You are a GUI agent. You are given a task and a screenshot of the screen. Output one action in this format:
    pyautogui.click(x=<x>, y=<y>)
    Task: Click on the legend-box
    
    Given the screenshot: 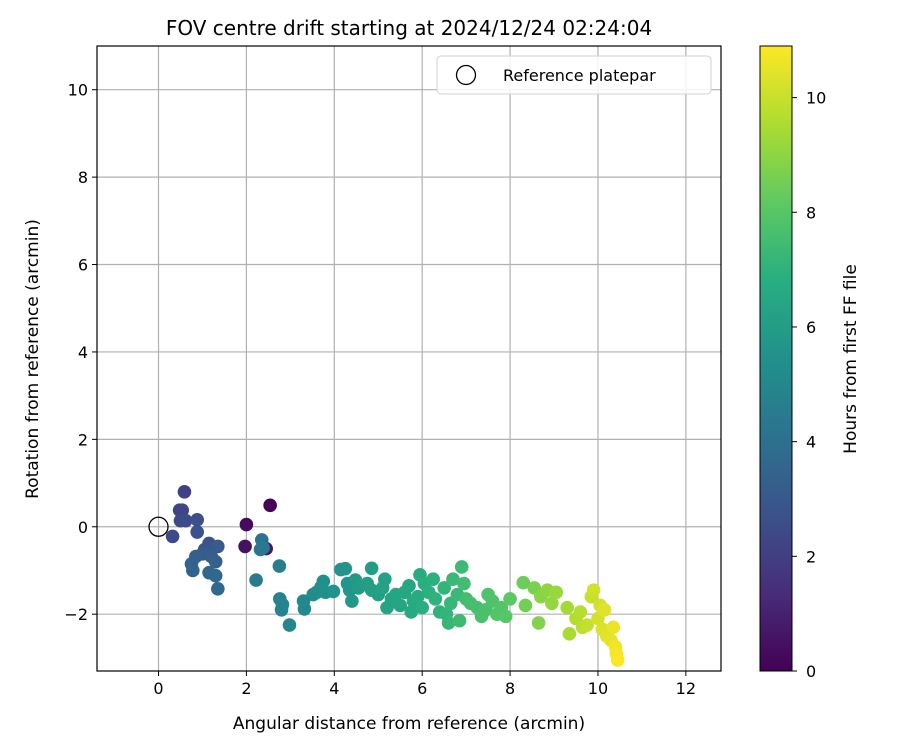 What is the action you would take?
    pyautogui.click(x=574, y=75)
    